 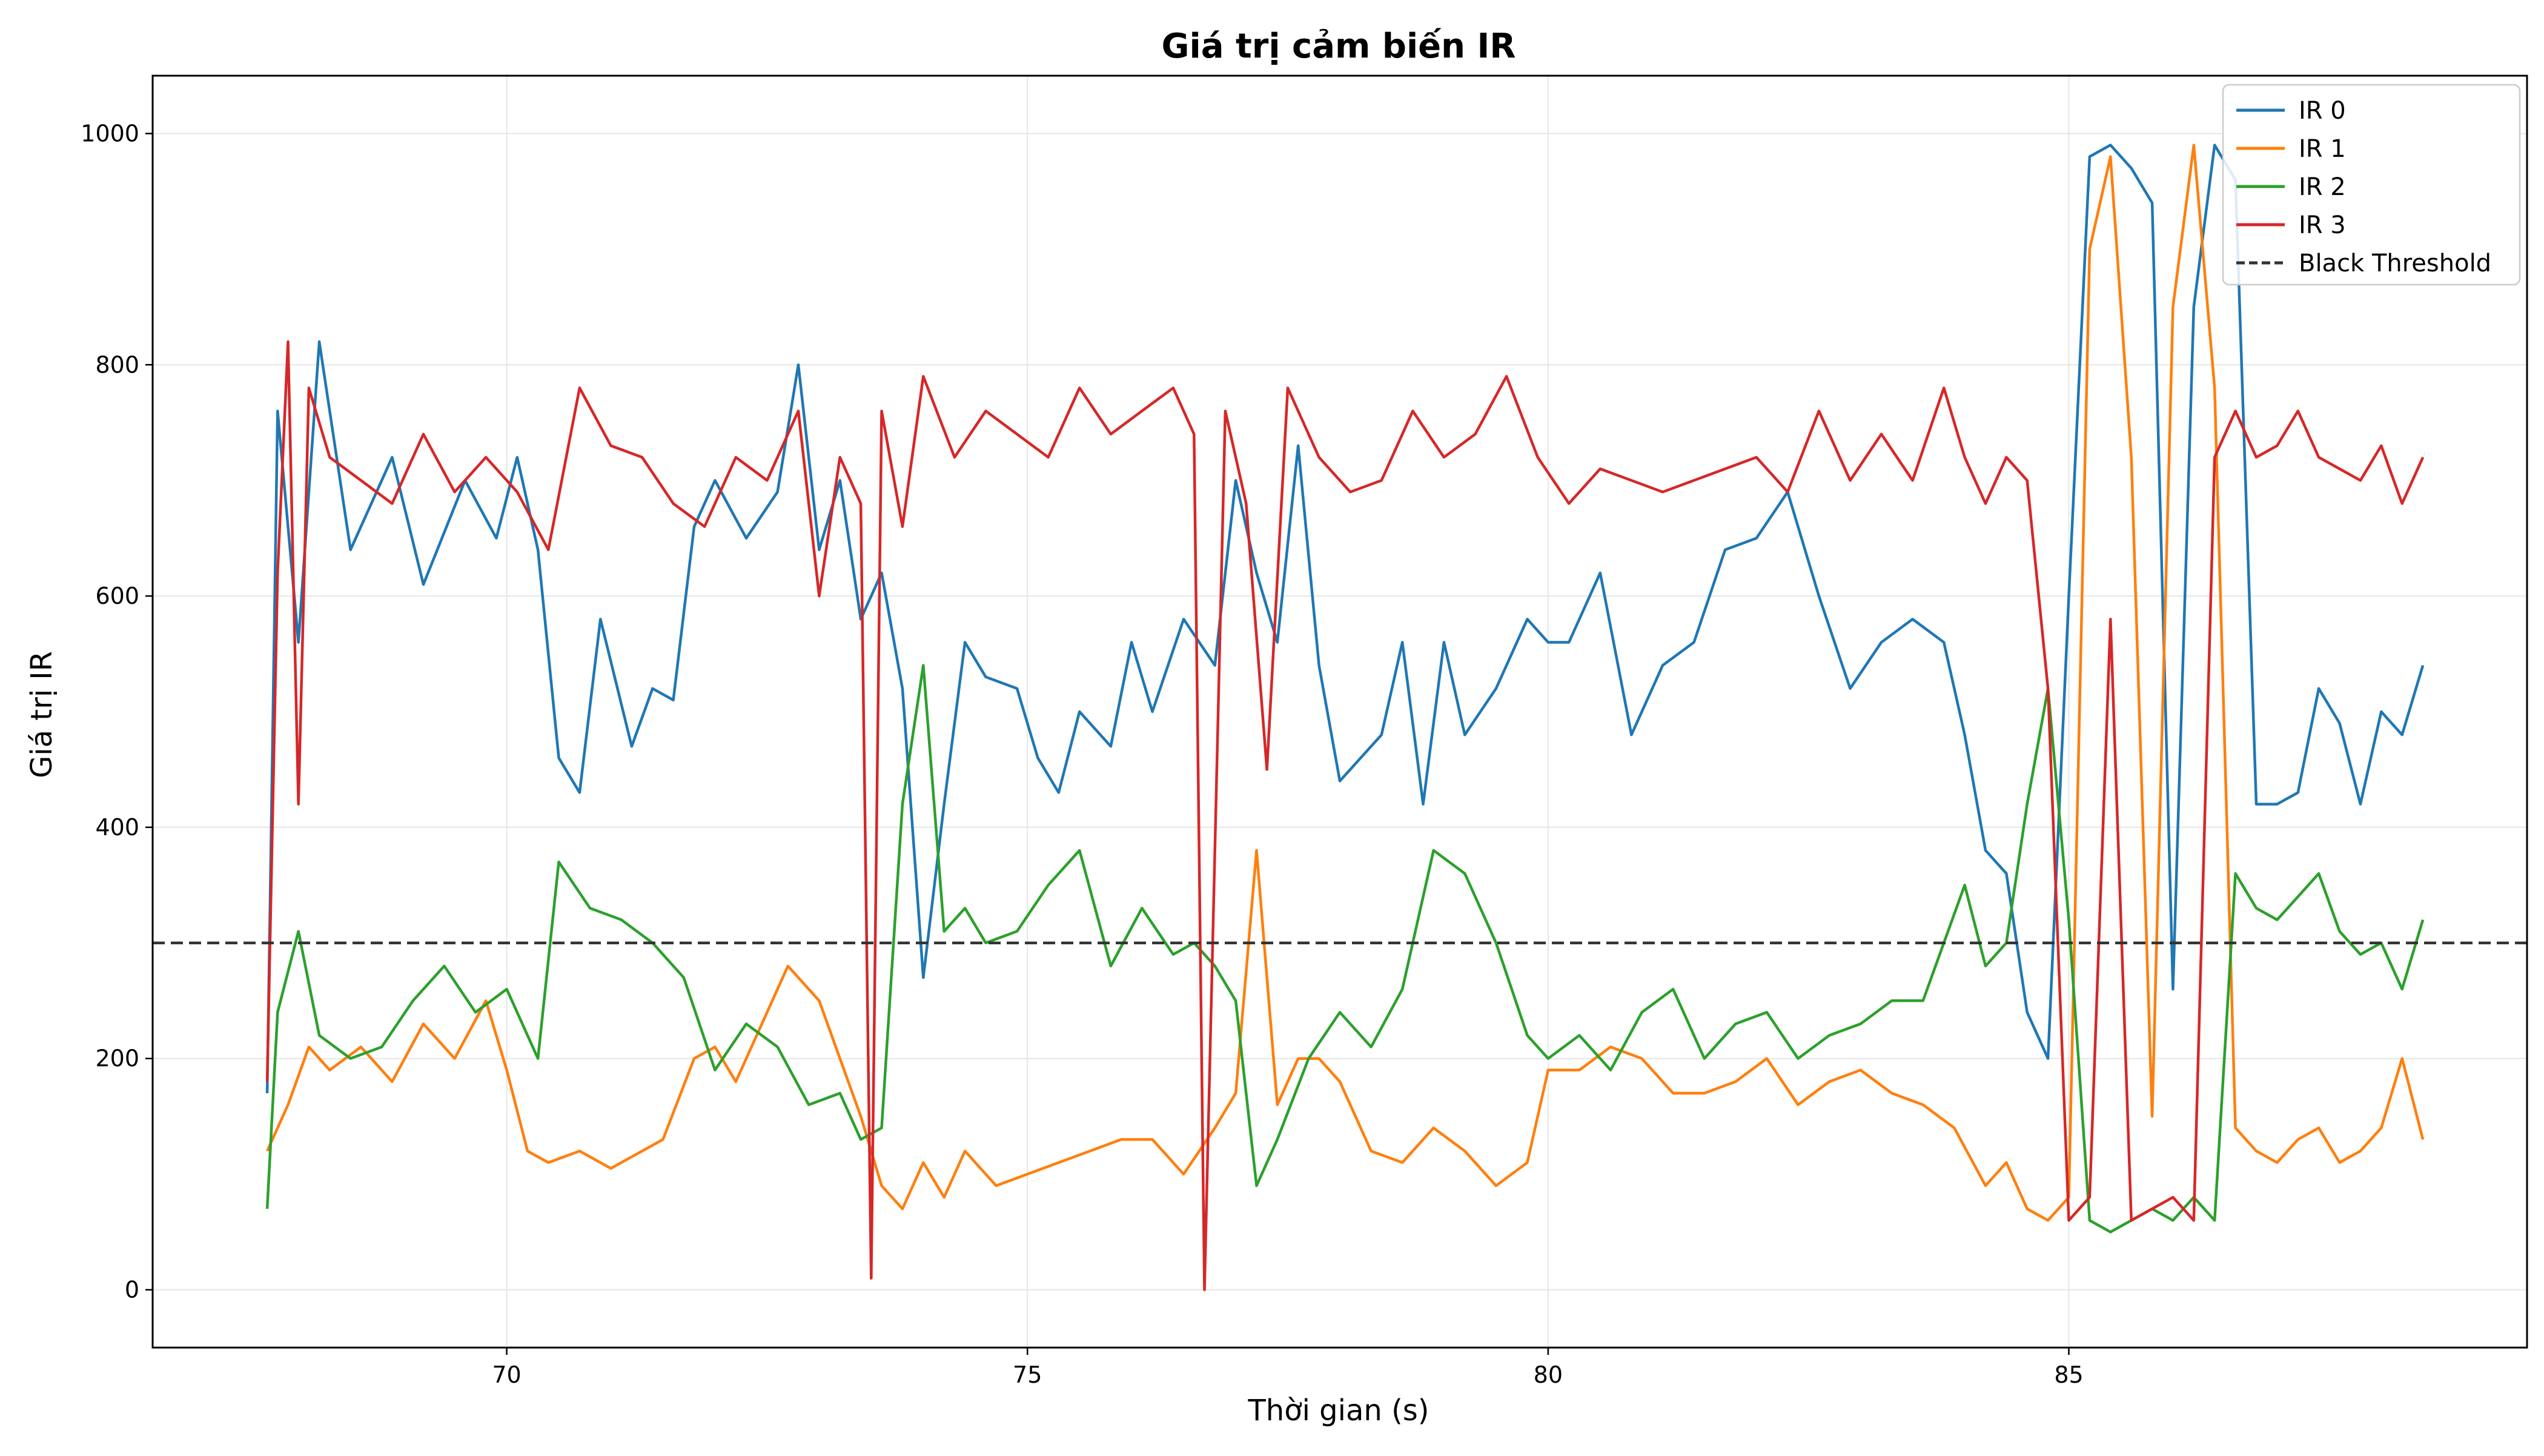 What do you see at coordinates (2068, 1375) in the screenshot?
I see `x-tick-label: 85` at bounding box center [2068, 1375].